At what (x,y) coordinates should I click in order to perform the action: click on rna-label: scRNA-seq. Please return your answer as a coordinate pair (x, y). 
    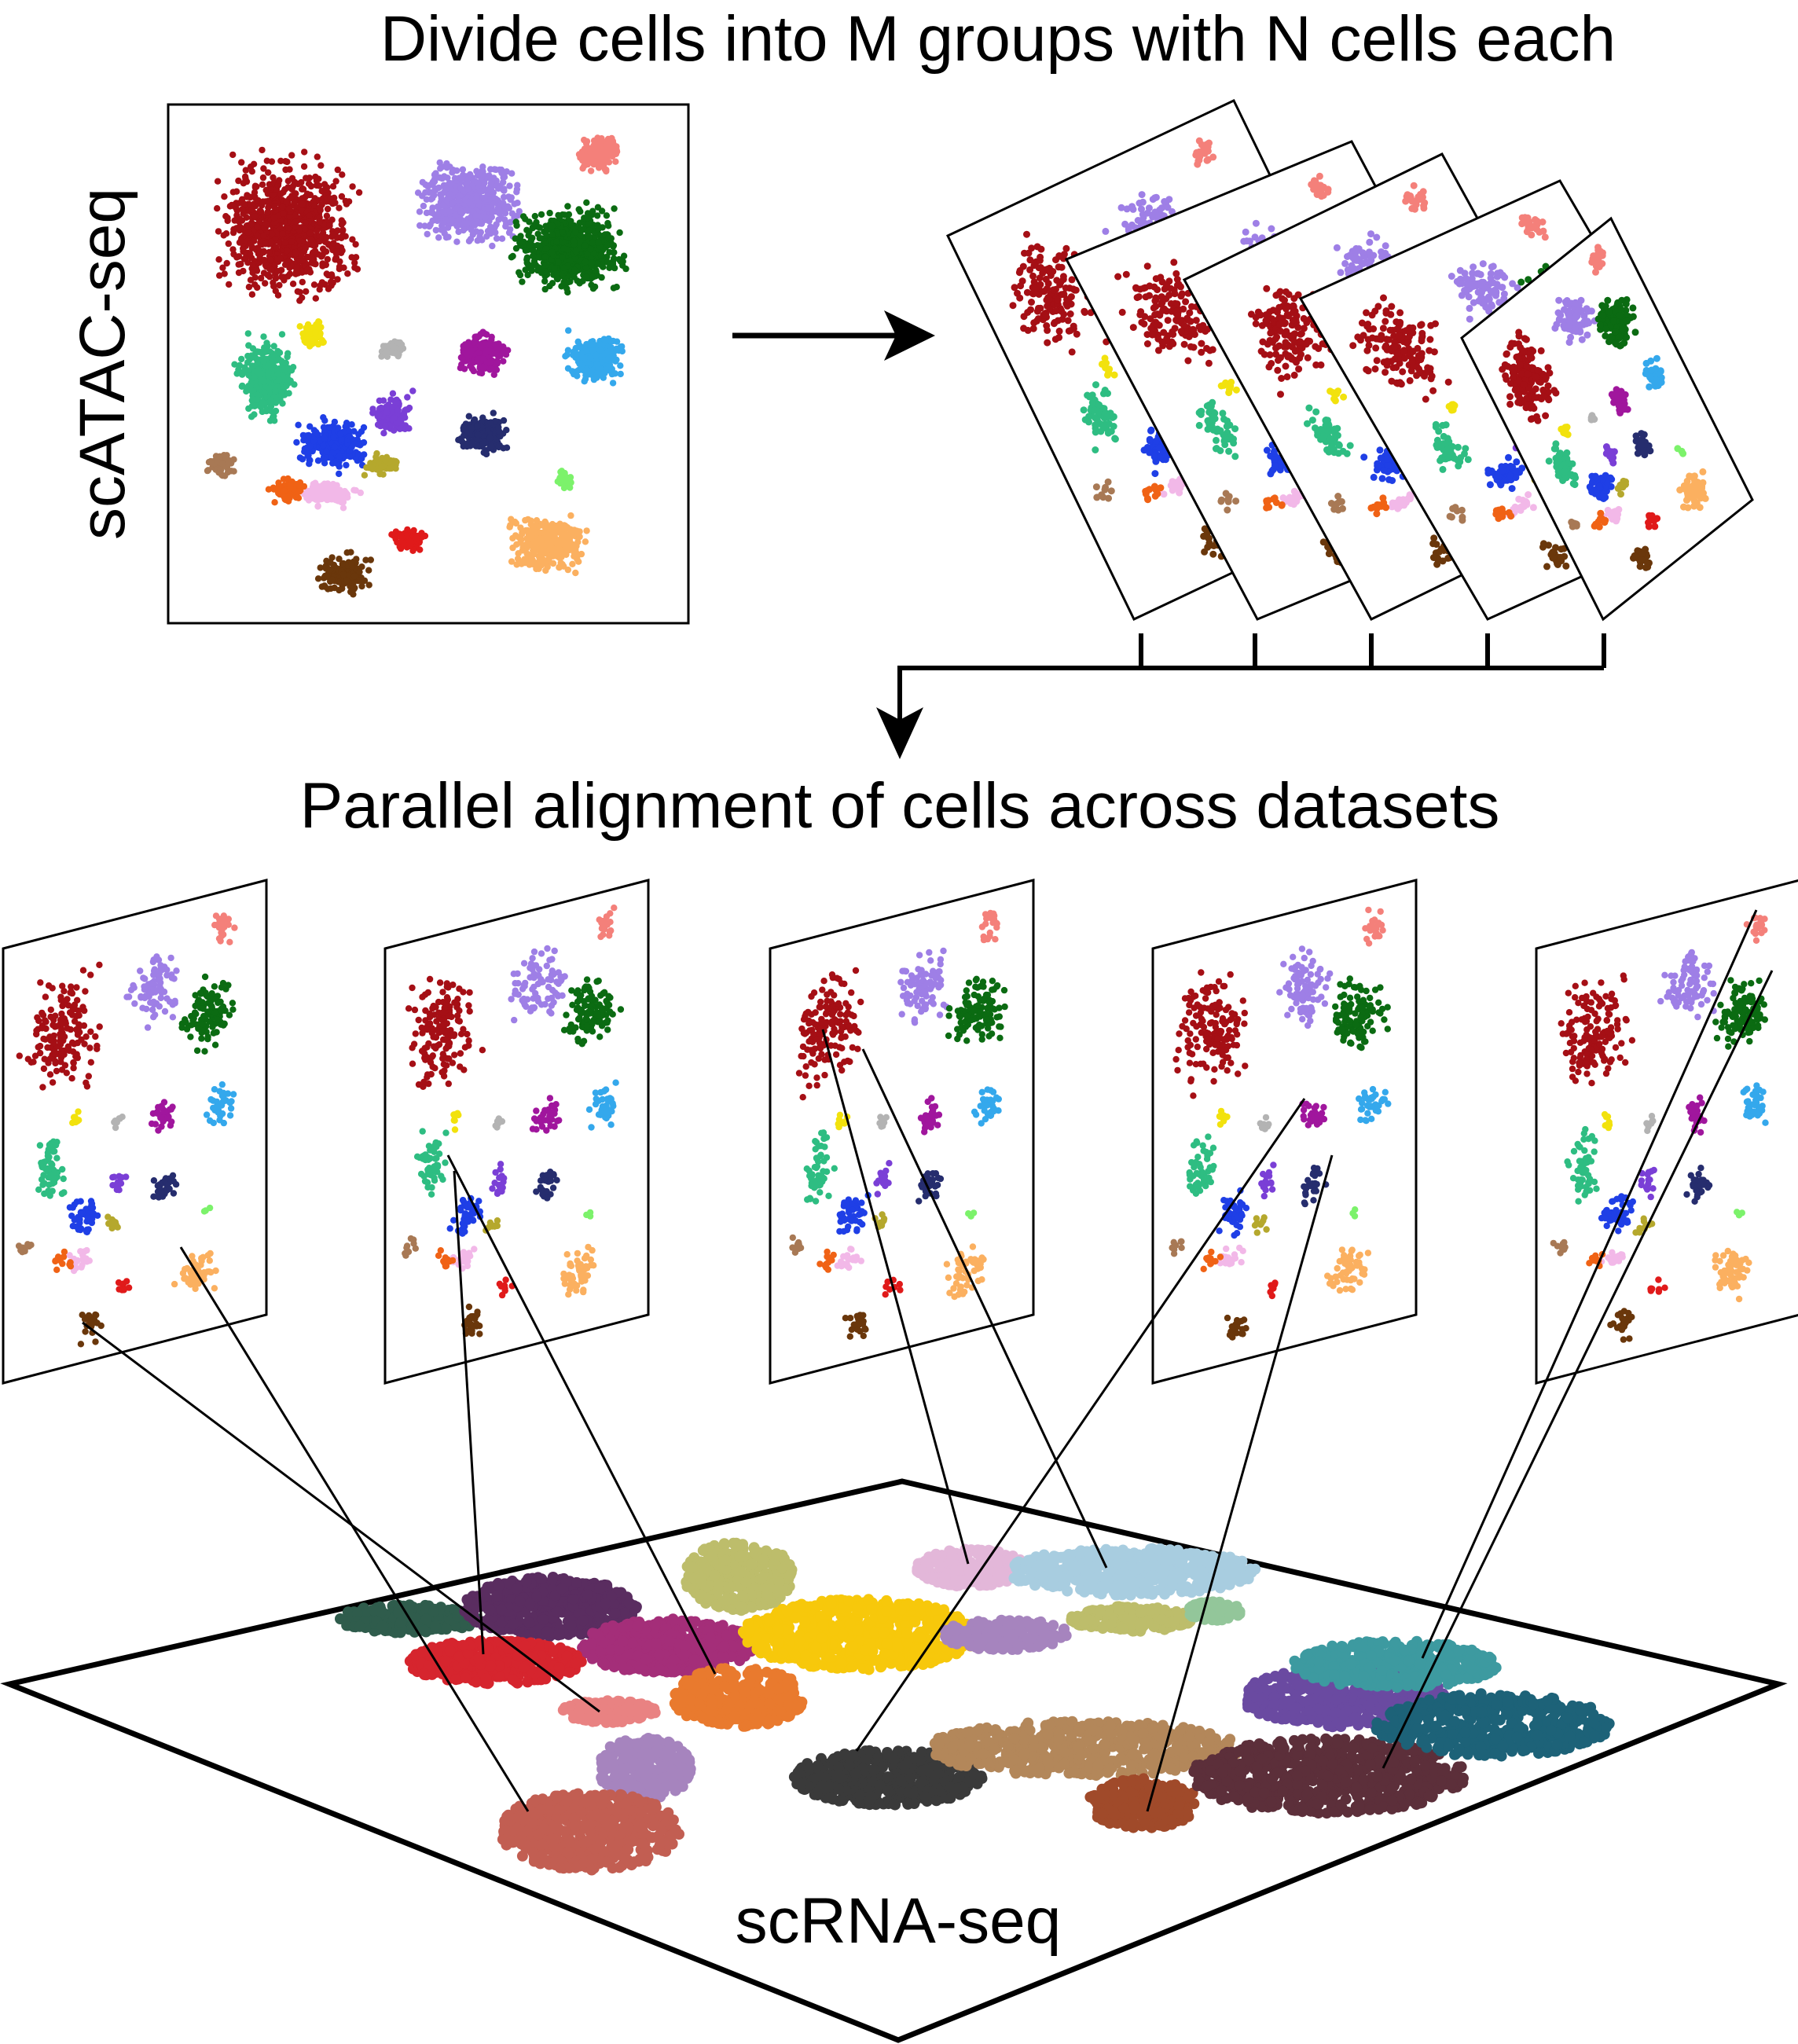
    Looking at the image, I should click on (899, 1921).